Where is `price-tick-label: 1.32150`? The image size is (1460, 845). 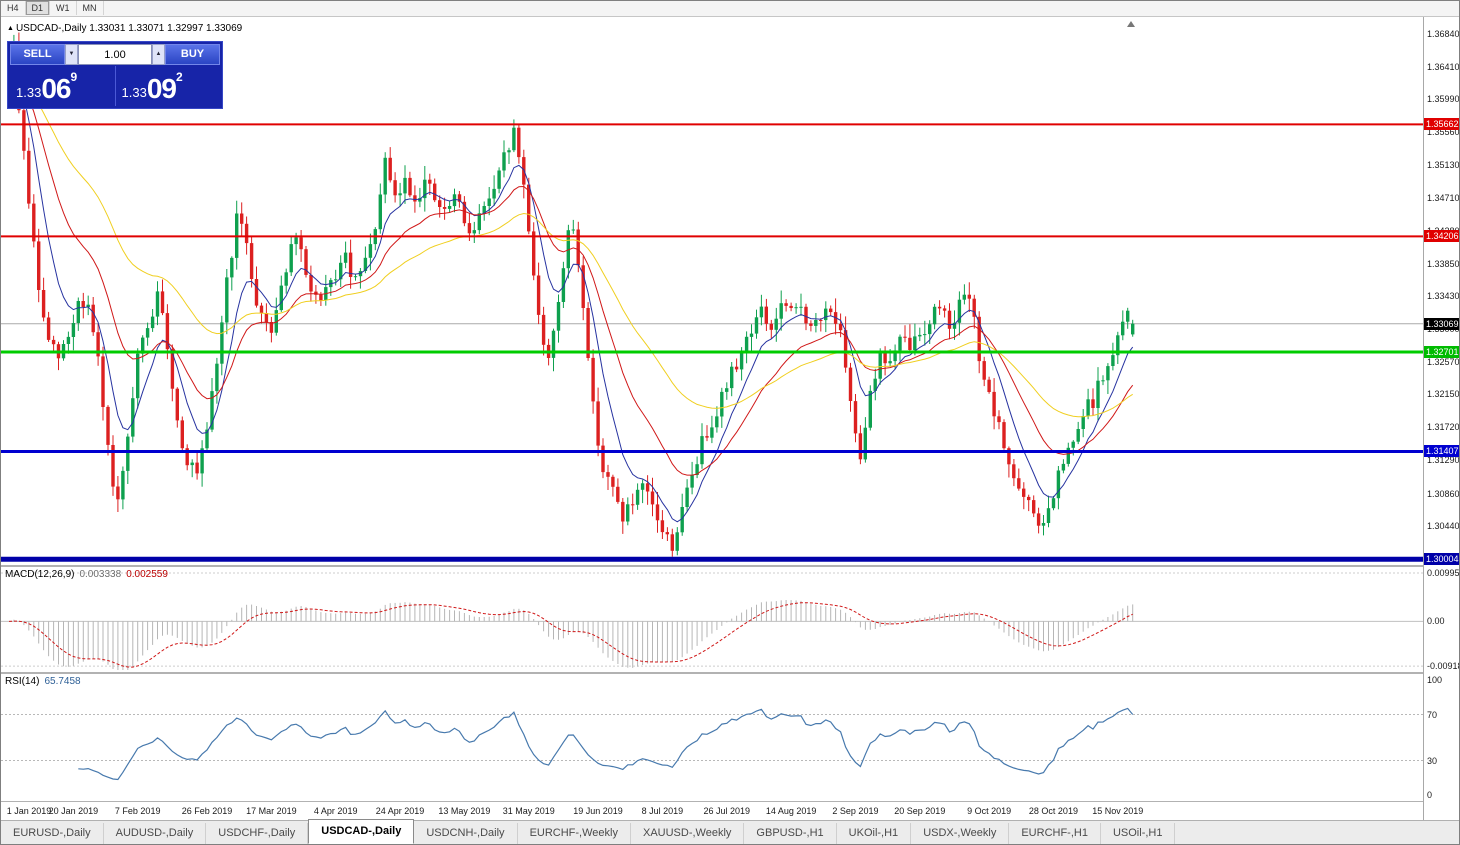
price-tick-label: 1.32150 is located at coordinates (1443, 394).